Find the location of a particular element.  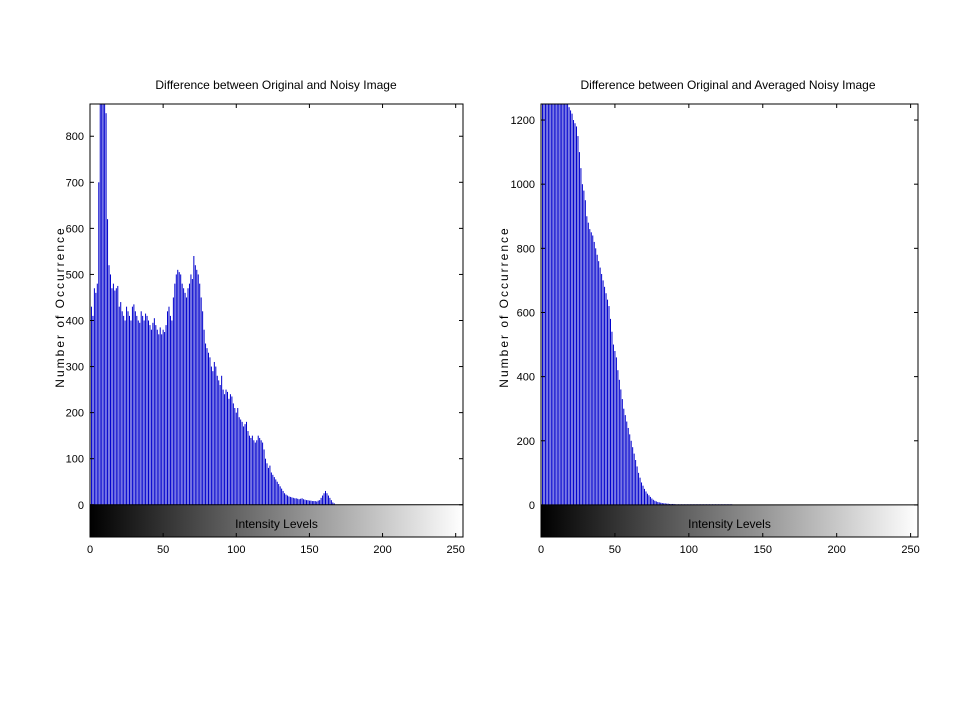

y-tick-label: 600 is located at coordinates (526, 313).